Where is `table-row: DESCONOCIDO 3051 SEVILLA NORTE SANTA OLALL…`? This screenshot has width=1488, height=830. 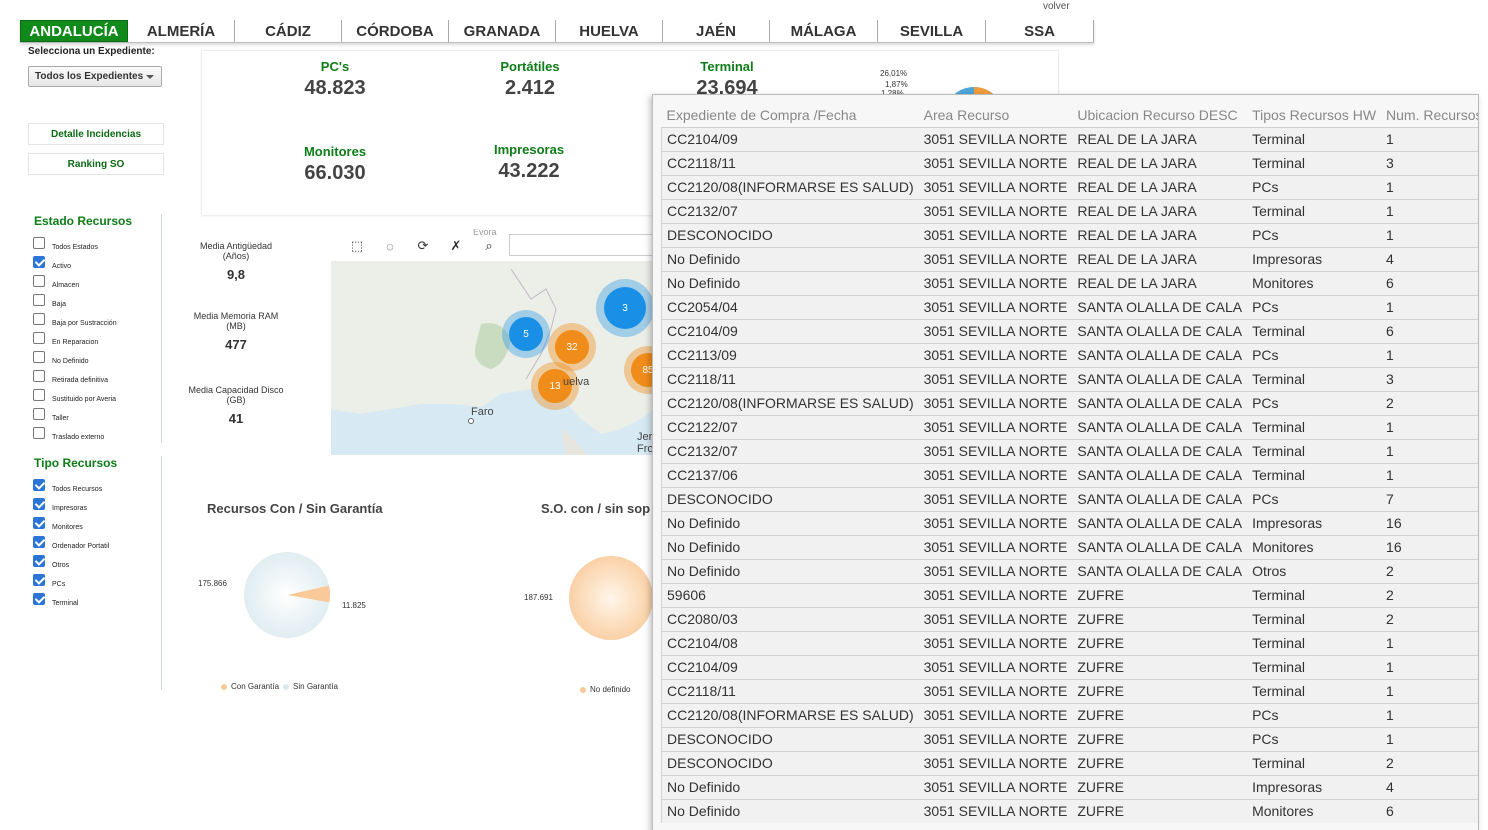 table-row: DESCONOCIDO 3051 SEVILLA NORTE SANTA OLALL… is located at coordinates (1069, 498).